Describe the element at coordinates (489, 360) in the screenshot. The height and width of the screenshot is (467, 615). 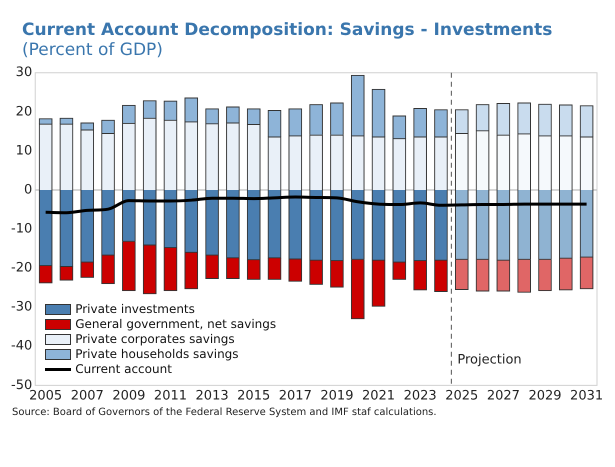
I see `ref-line-label: Projection` at that location.